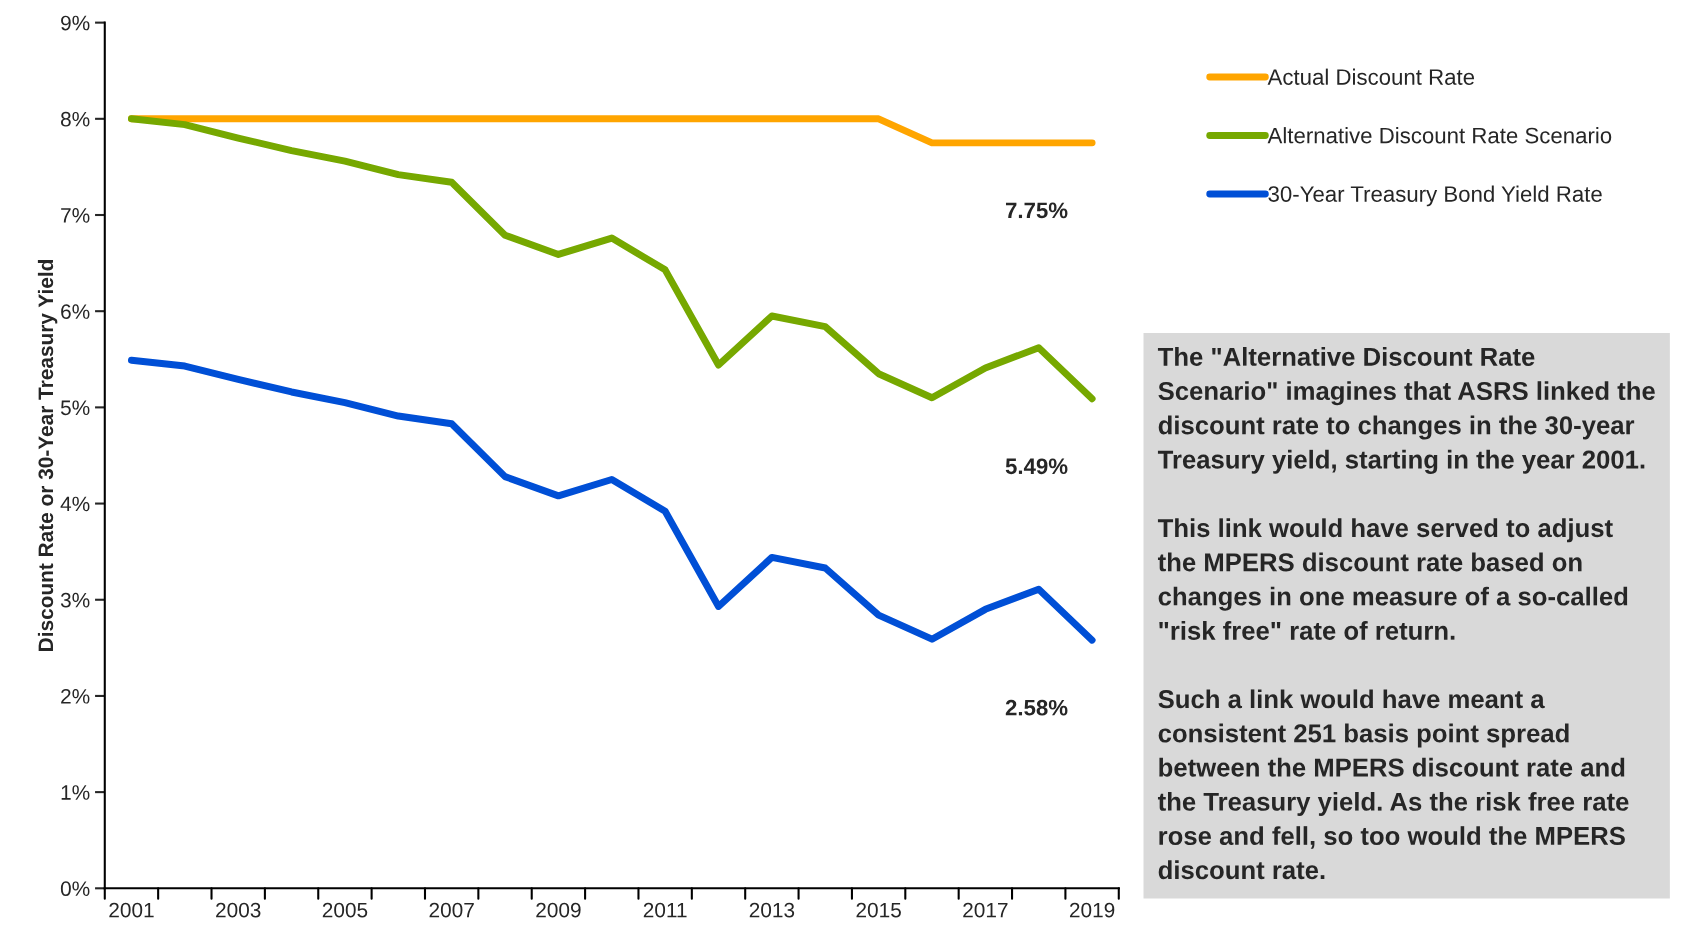  I want to click on annotation: 2.58%, so click(1036, 707).